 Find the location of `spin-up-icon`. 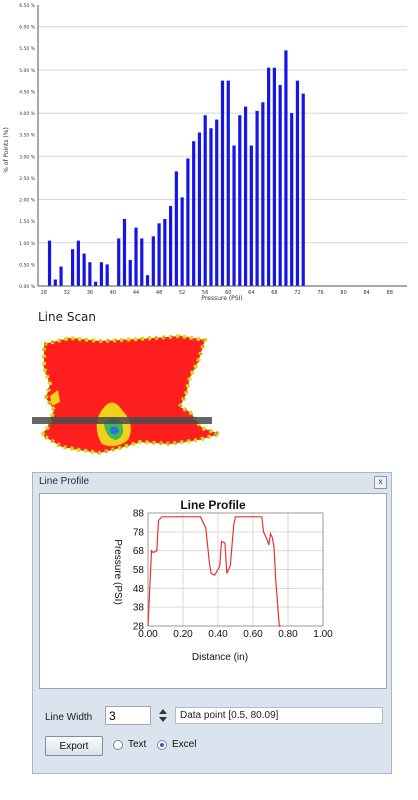

spin-up-icon is located at coordinates (163, 711).